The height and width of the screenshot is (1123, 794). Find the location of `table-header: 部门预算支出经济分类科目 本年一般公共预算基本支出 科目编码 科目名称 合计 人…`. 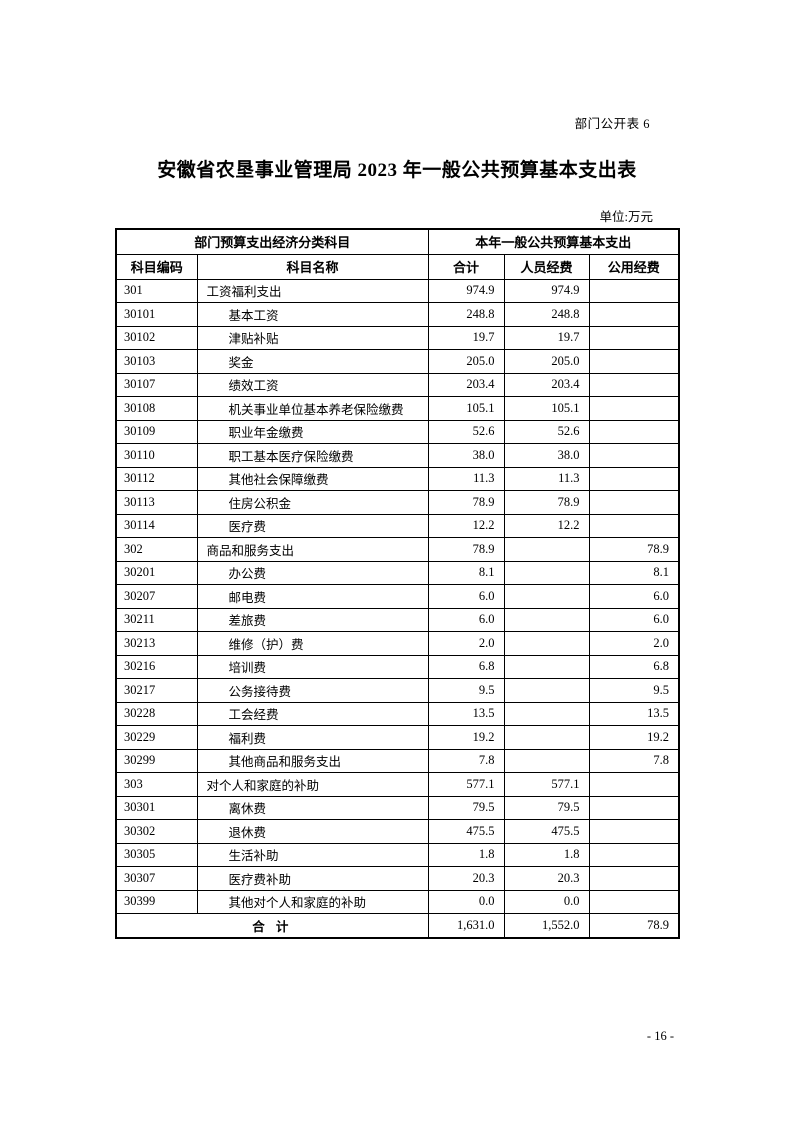

table-header: 部门预算支出经济分类科目 本年一般公共预算基本支出 科目编码 科目名称 合计 人… is located at coordinates (397, 254).